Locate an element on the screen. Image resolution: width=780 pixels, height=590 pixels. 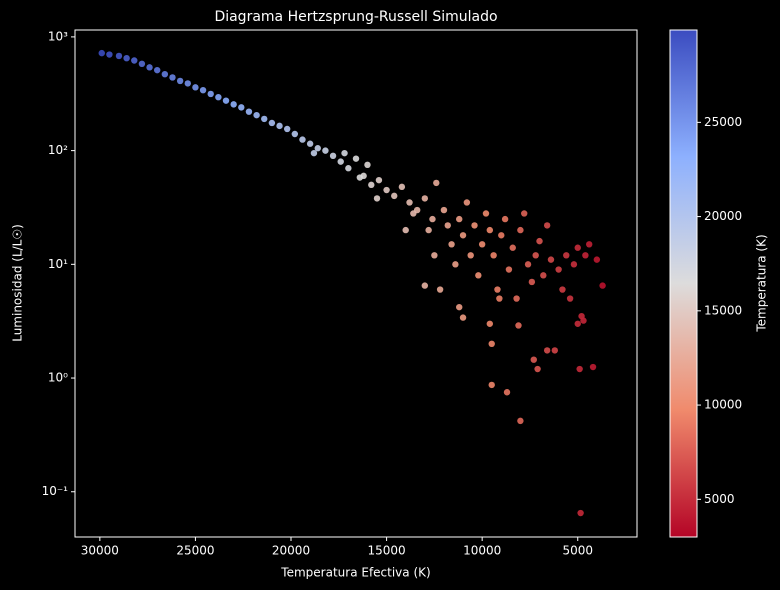
y-tick-label: 10² is located at coordinates (58, 150).